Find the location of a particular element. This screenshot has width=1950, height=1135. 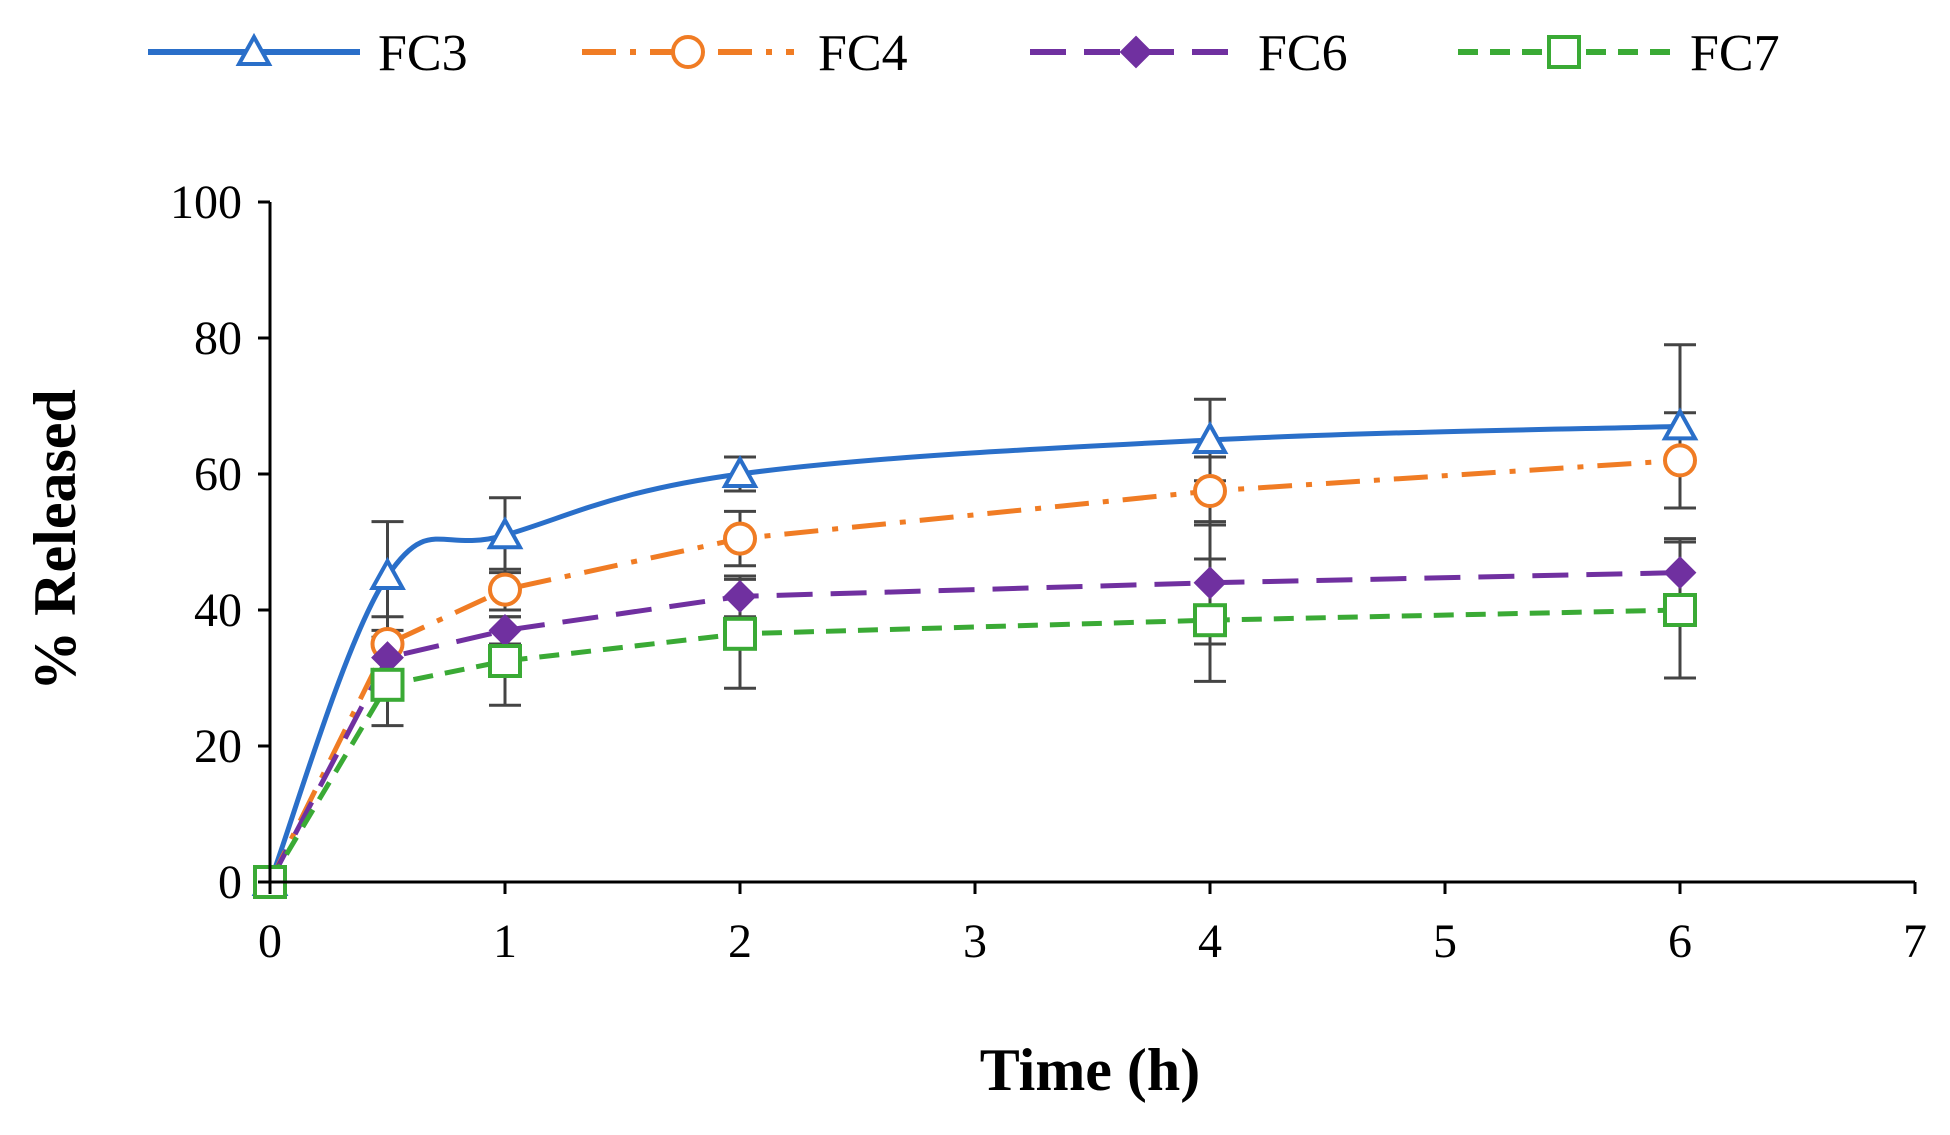

x-tick-label: 3 is located at coordinates (975, 941).